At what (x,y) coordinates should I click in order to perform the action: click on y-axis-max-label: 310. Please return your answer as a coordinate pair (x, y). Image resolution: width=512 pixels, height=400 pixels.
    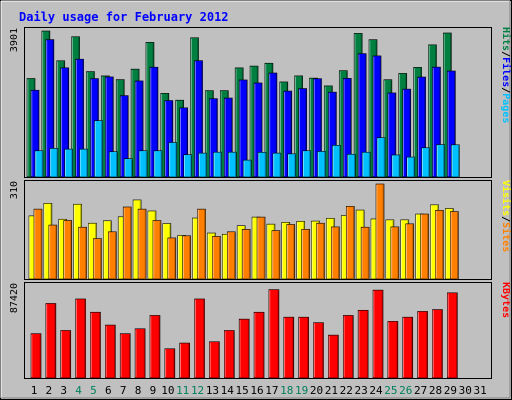
    Looking at the image, I should click on (14, 190).